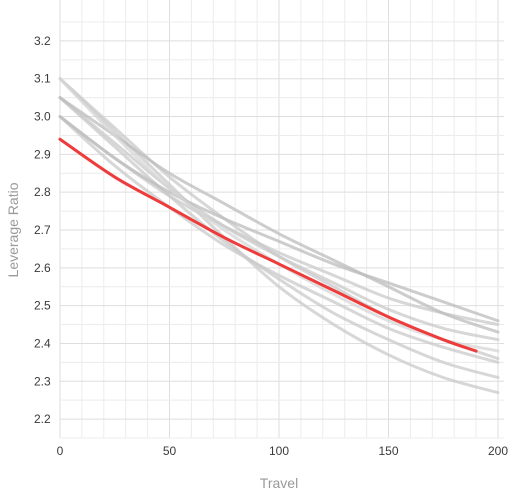 The width and height of the screenshot is (512, 497). I want to click on x-tick-label: 0, so click(60, 451).